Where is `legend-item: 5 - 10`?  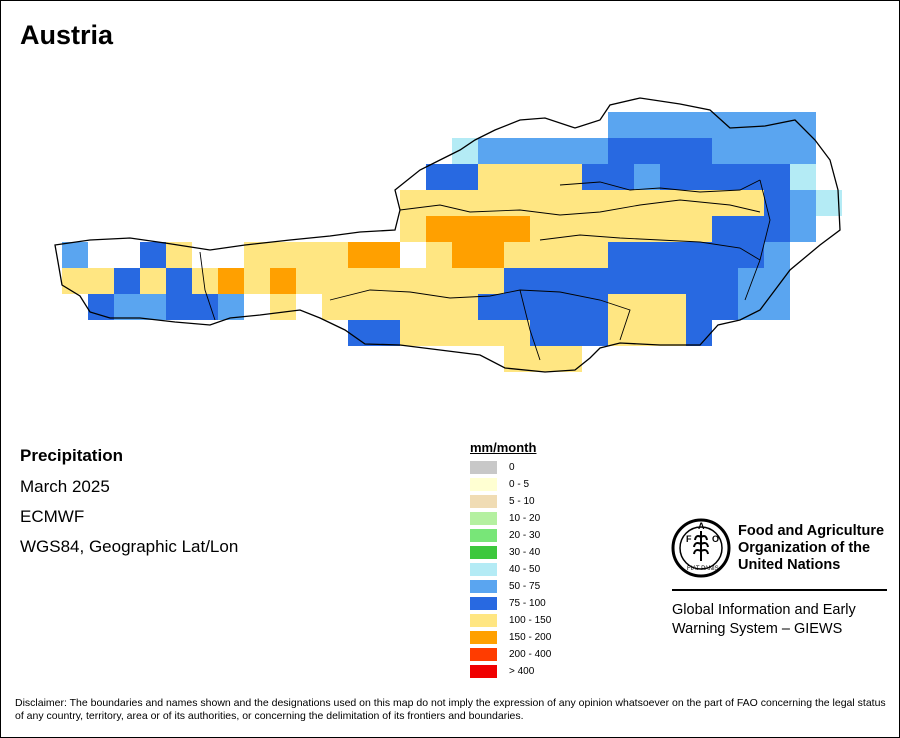
legend-item: 5 - 10 is located at coordinates (510, 501).